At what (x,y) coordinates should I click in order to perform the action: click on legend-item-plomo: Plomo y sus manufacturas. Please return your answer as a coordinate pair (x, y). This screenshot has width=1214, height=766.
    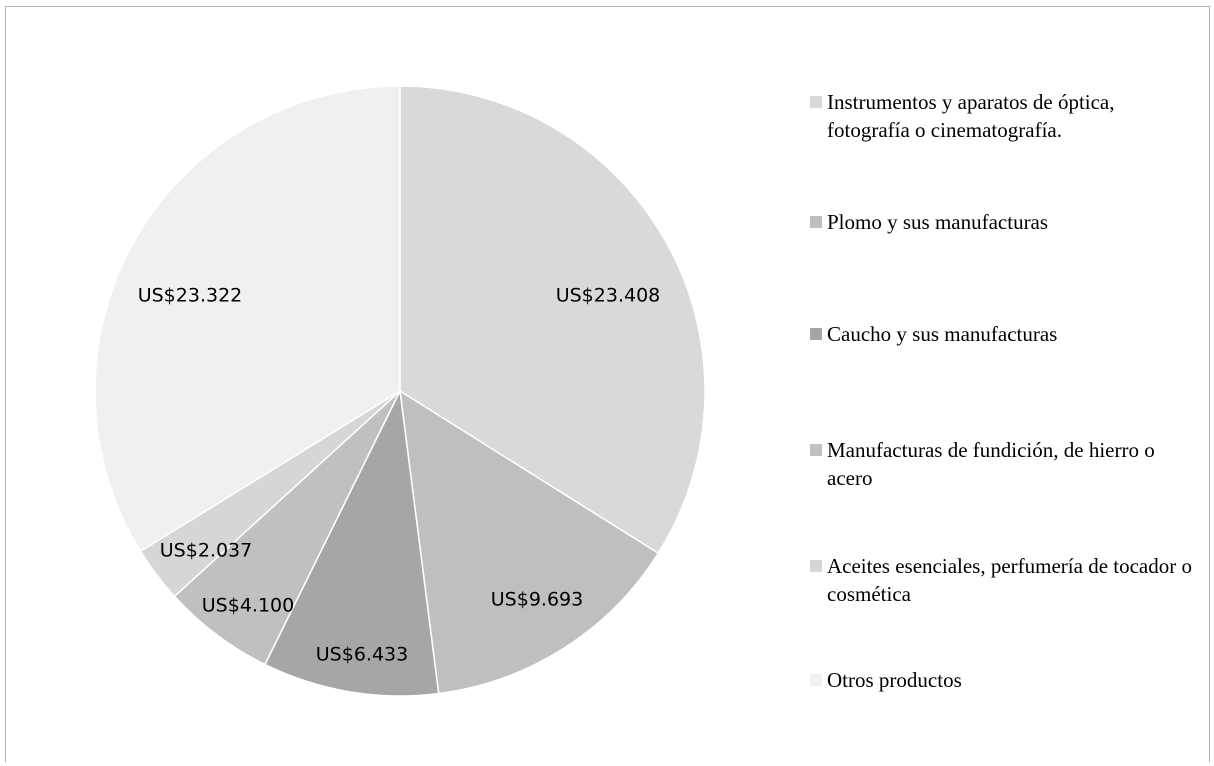
    Looking at the image, I should click on (1005, 222).